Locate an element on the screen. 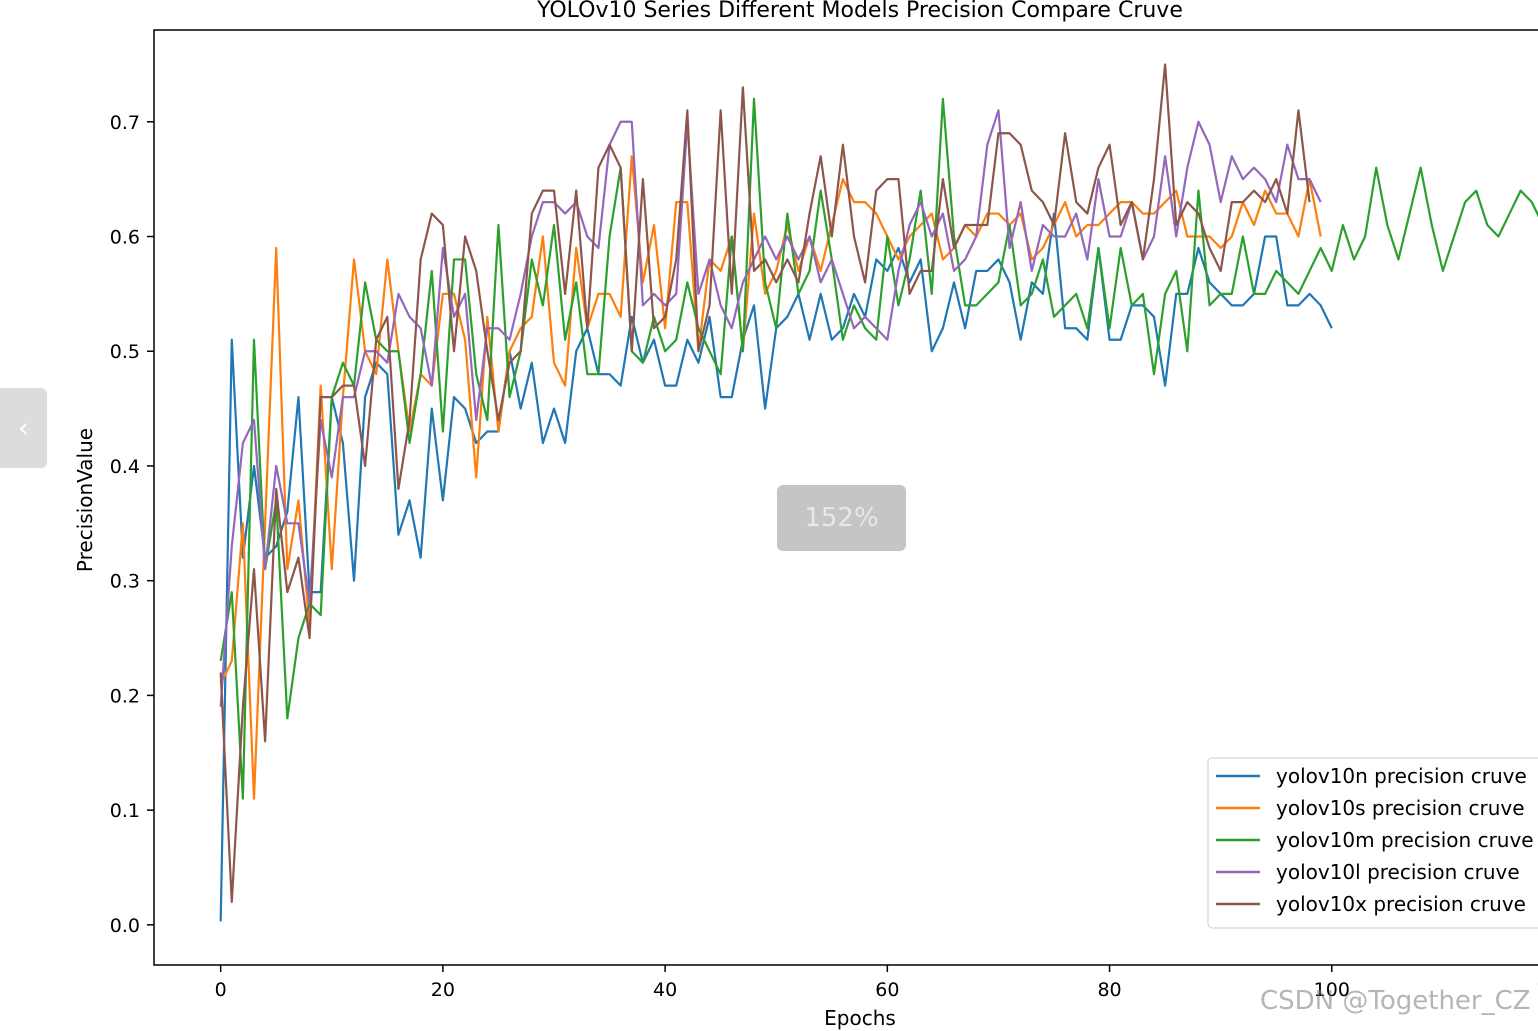  legend-label: yolov10x precision cruve is located at coordinates (1401, 904).